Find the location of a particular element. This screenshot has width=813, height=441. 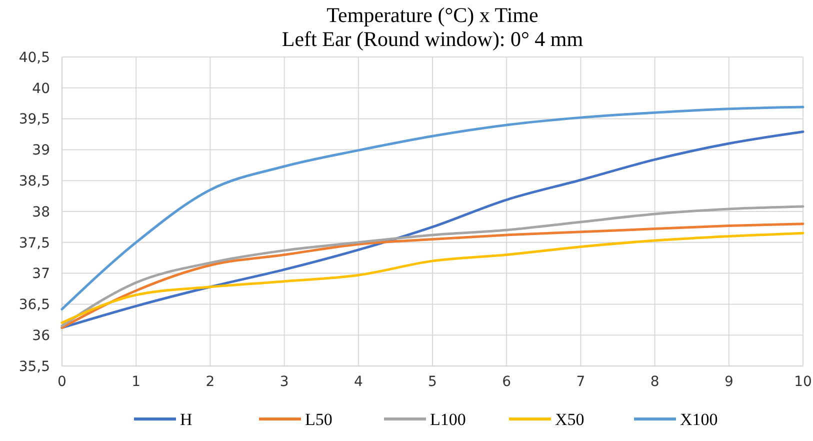

x-tick-label: 6 is located at coordinates (507, 382).